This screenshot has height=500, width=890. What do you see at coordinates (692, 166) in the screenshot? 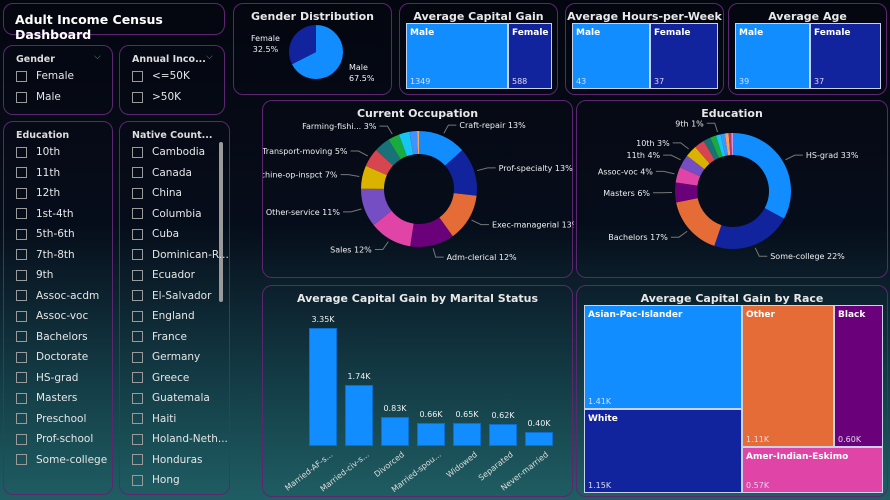
I see `slice-11th` at bounding box center [692, 166].